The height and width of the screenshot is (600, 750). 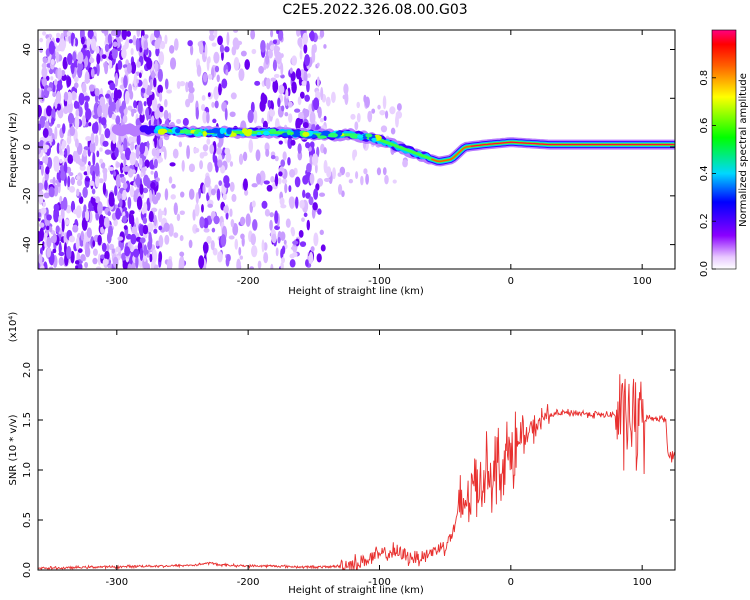 What do you see at coordinates (13, 327) in the screenshot?
I see `bottom-multiplier: (x10⁴)` at bounding box center [13, 327].